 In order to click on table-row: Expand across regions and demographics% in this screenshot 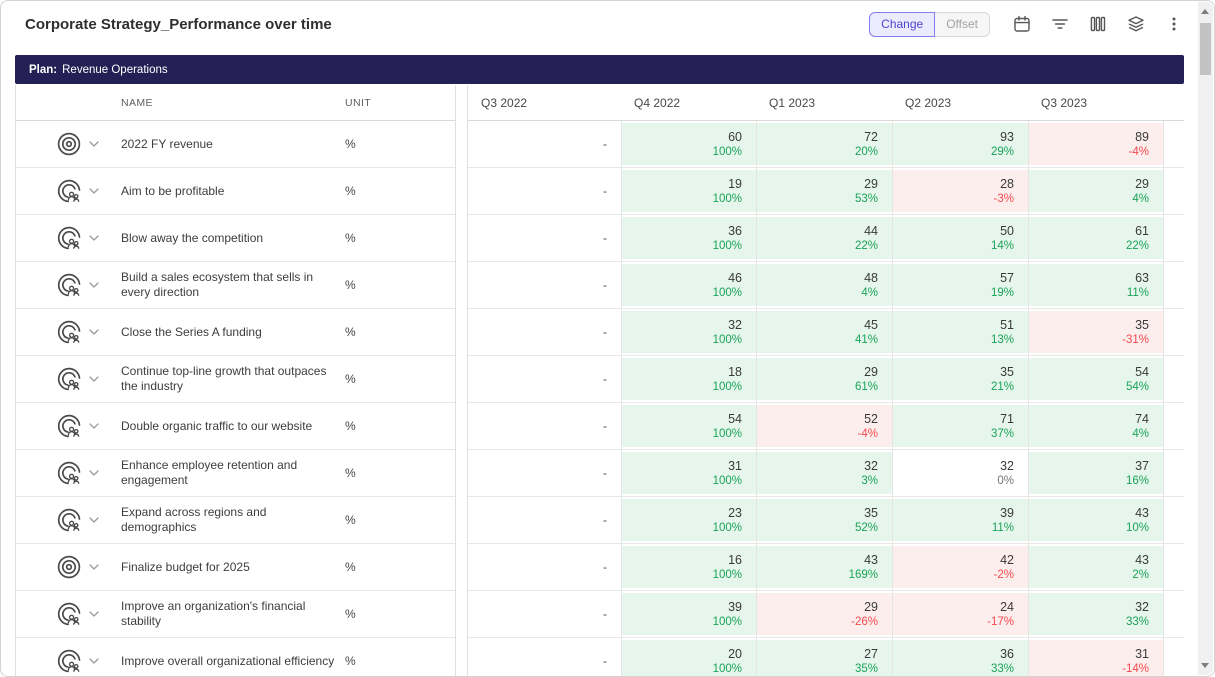, I will do `click(235, 520)`.